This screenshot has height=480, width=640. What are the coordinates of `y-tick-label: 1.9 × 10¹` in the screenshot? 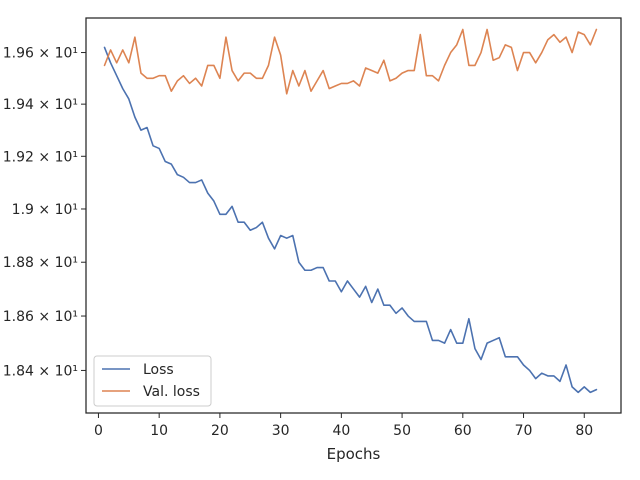 It's located at (45, 210).